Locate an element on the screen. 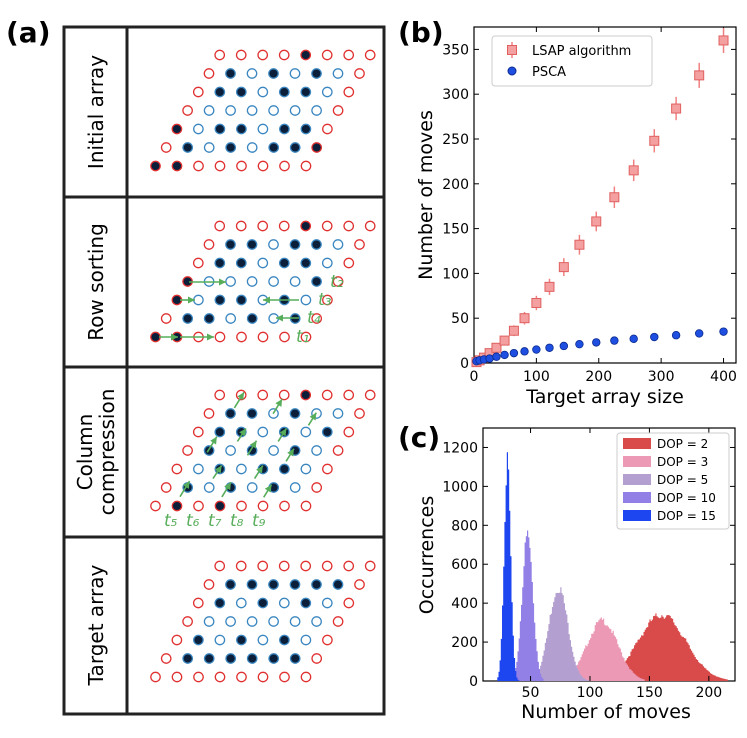  chart-c-ticks: 50 100 150 200 0 200 400 600 800 1000 1200 is located at coordinates (588, 564).